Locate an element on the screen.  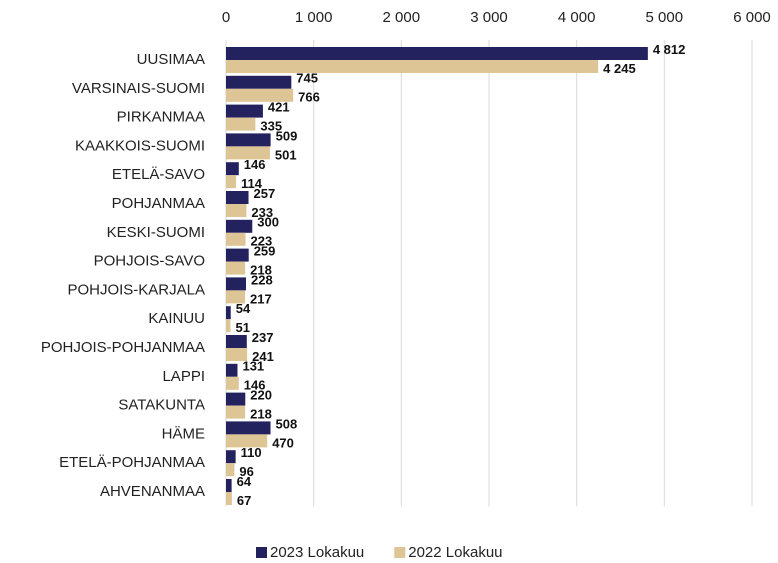
value-label: 67 is located at coordinates (244, 500).